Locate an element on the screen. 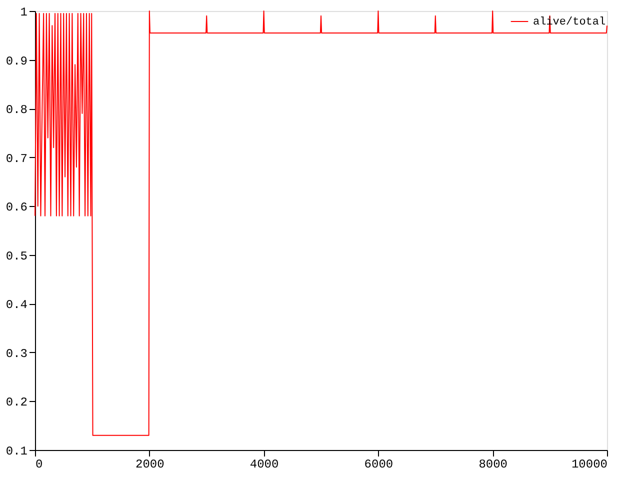 The height and width of the screenshot is (480, 640). x-tick-label: 8000 is located at coordinates (493, 465).